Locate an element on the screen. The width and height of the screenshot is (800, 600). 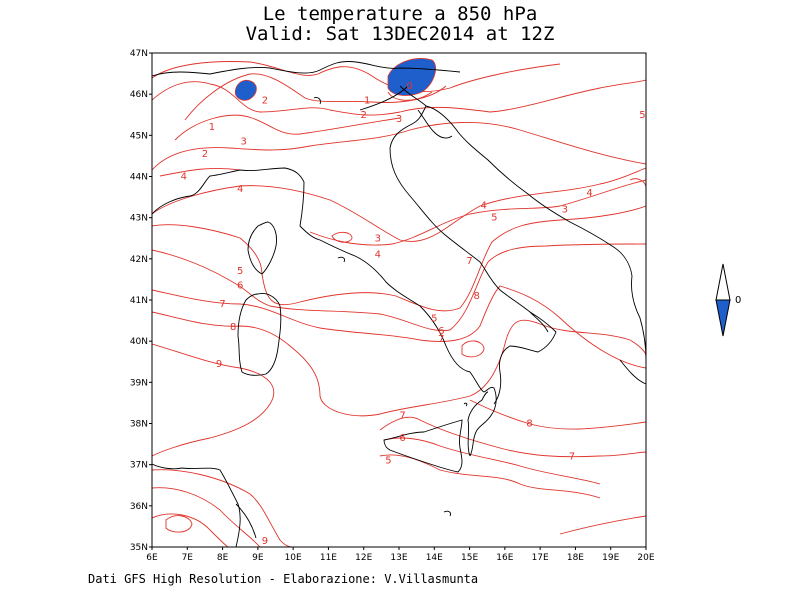
coast-france-liguria is located at coordinates (228, 191).